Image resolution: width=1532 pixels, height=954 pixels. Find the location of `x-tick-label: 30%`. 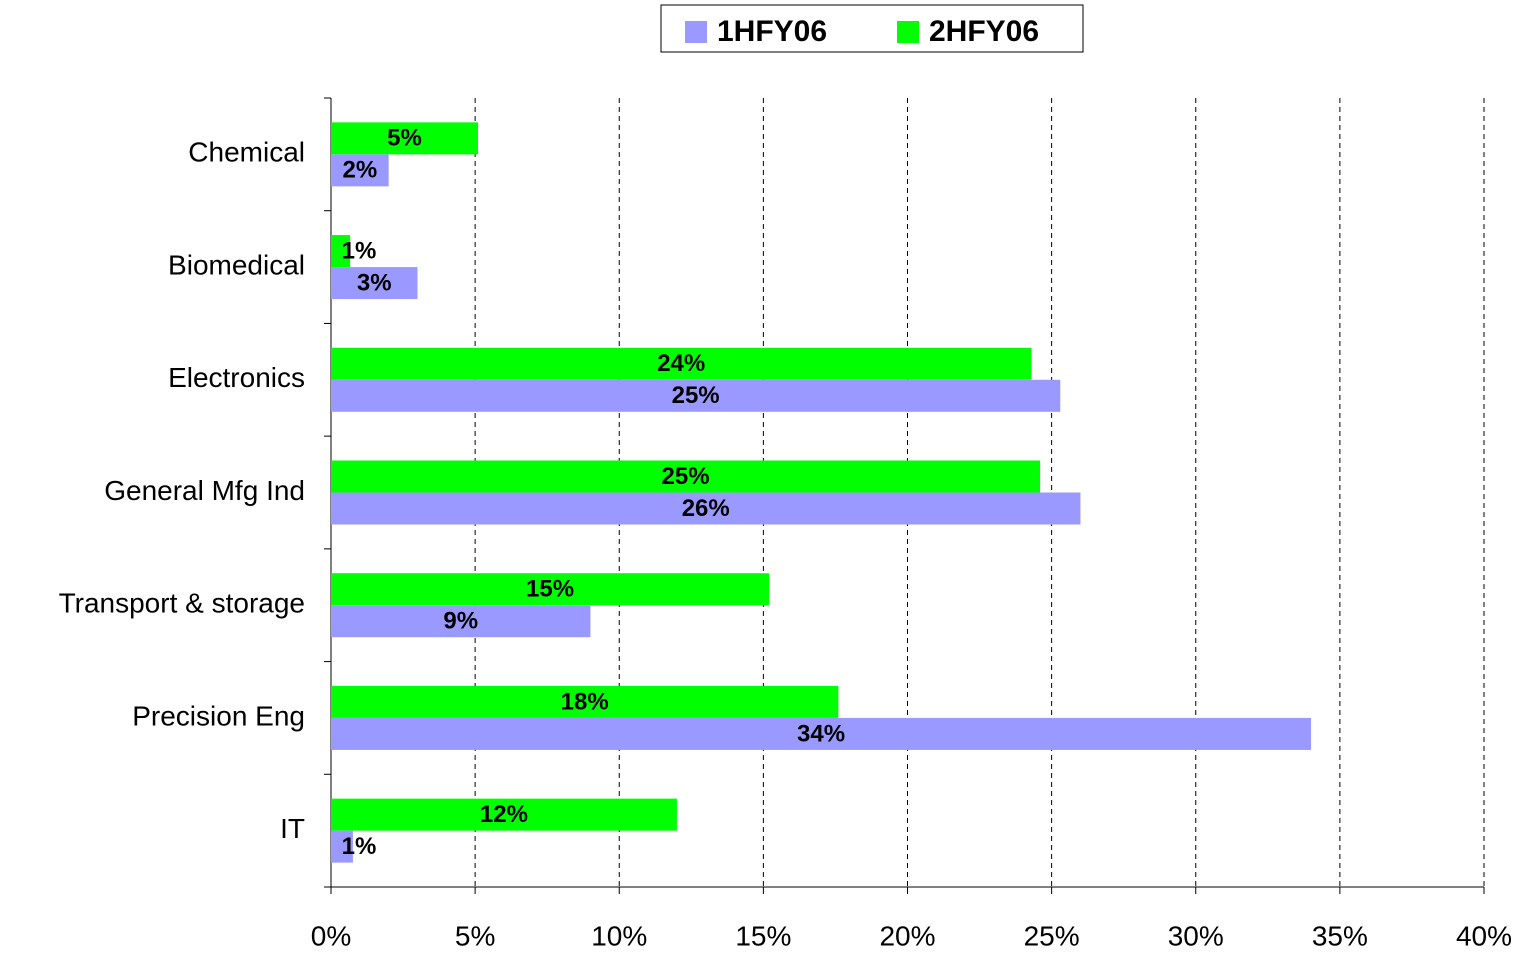

x-tick-label: 30% is located at coordinates (1196, 935).